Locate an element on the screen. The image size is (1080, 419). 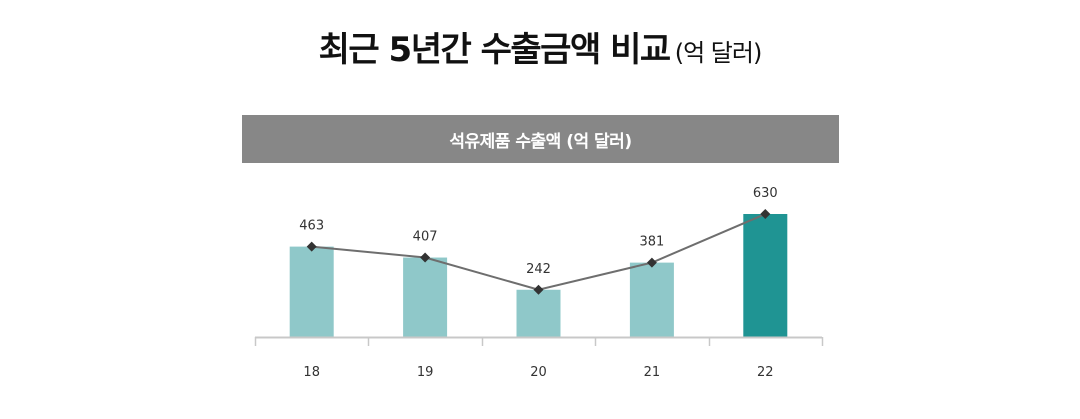
chart-title: 석유제품 수출액 (억 달러) is located at coordinates (540, 141).